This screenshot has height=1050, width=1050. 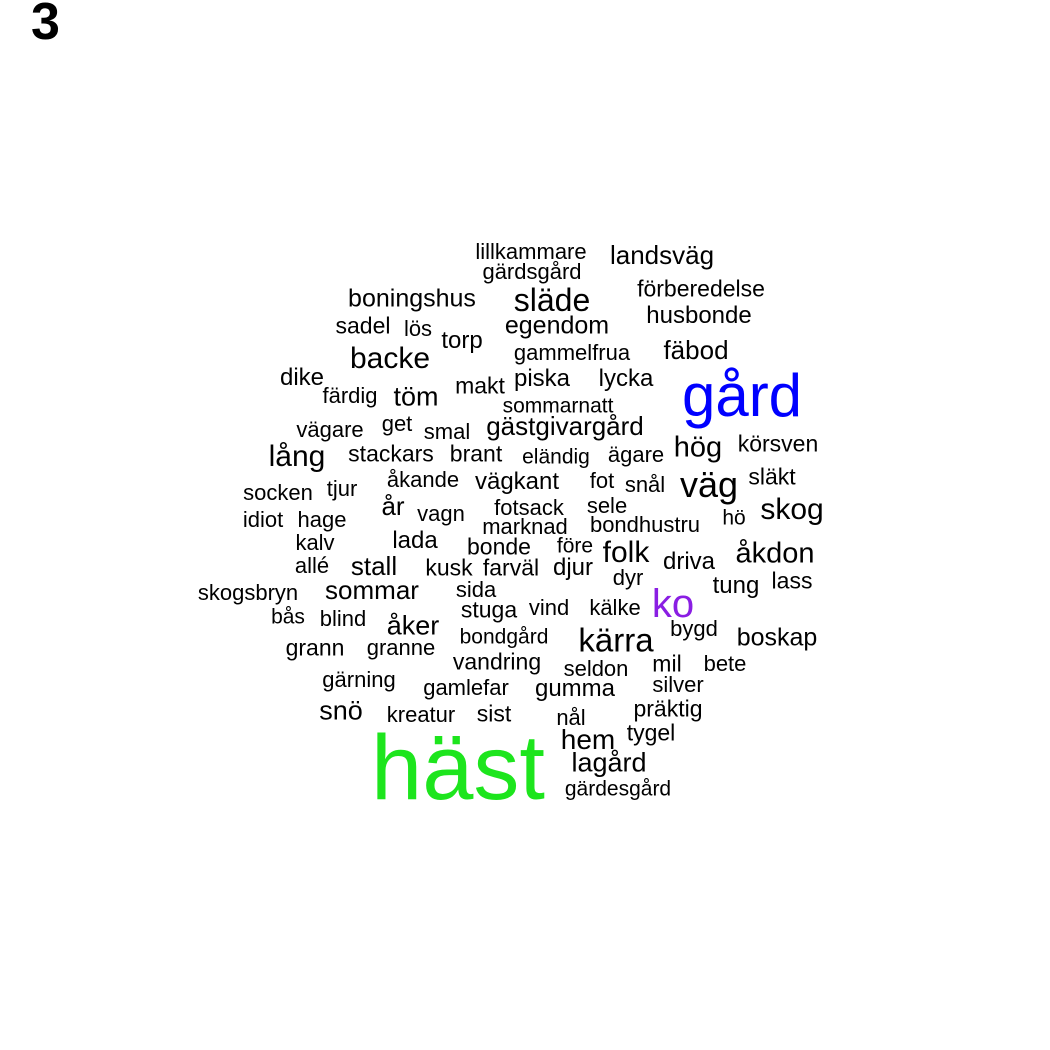 I want to click on word-vagkant: vägkant, so click(x=517, y=481).